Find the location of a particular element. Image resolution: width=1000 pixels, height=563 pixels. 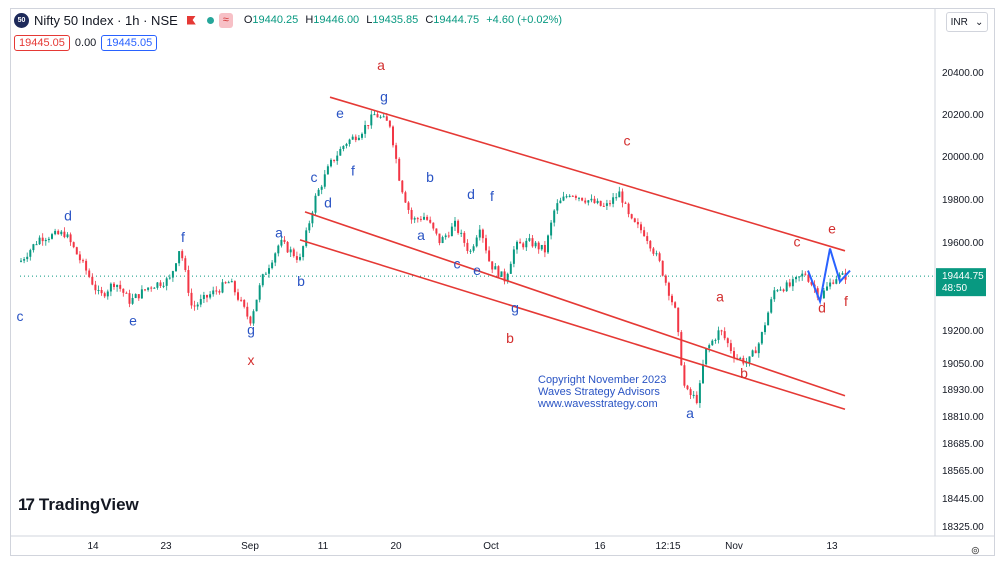

wave-label: g is located at coordinates (515, 307).